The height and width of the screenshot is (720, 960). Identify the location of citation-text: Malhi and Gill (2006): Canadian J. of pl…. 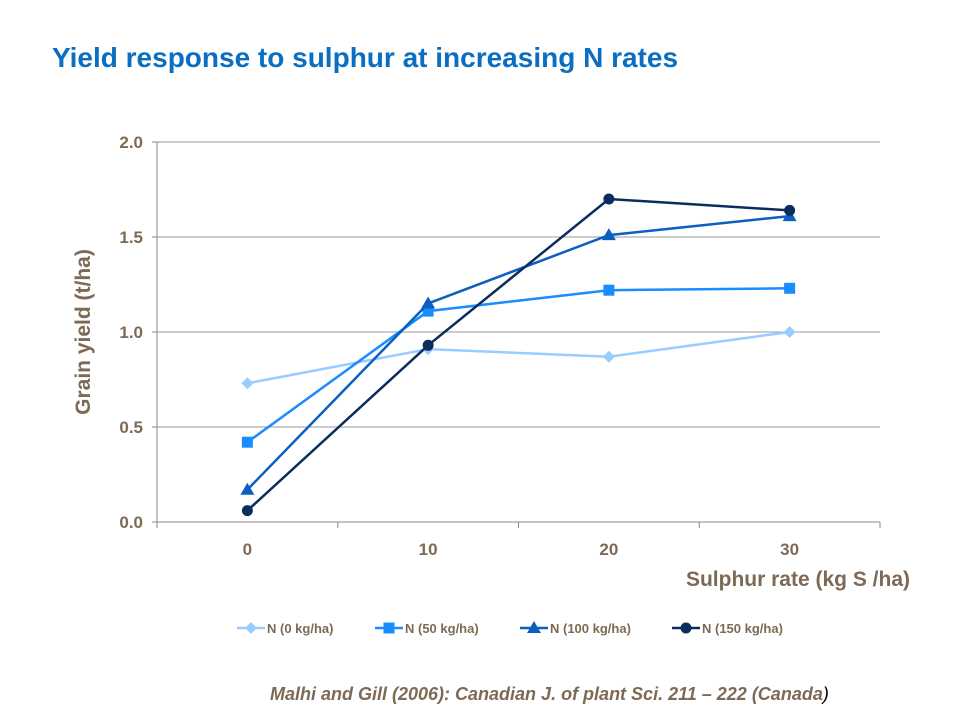
(546, 694).